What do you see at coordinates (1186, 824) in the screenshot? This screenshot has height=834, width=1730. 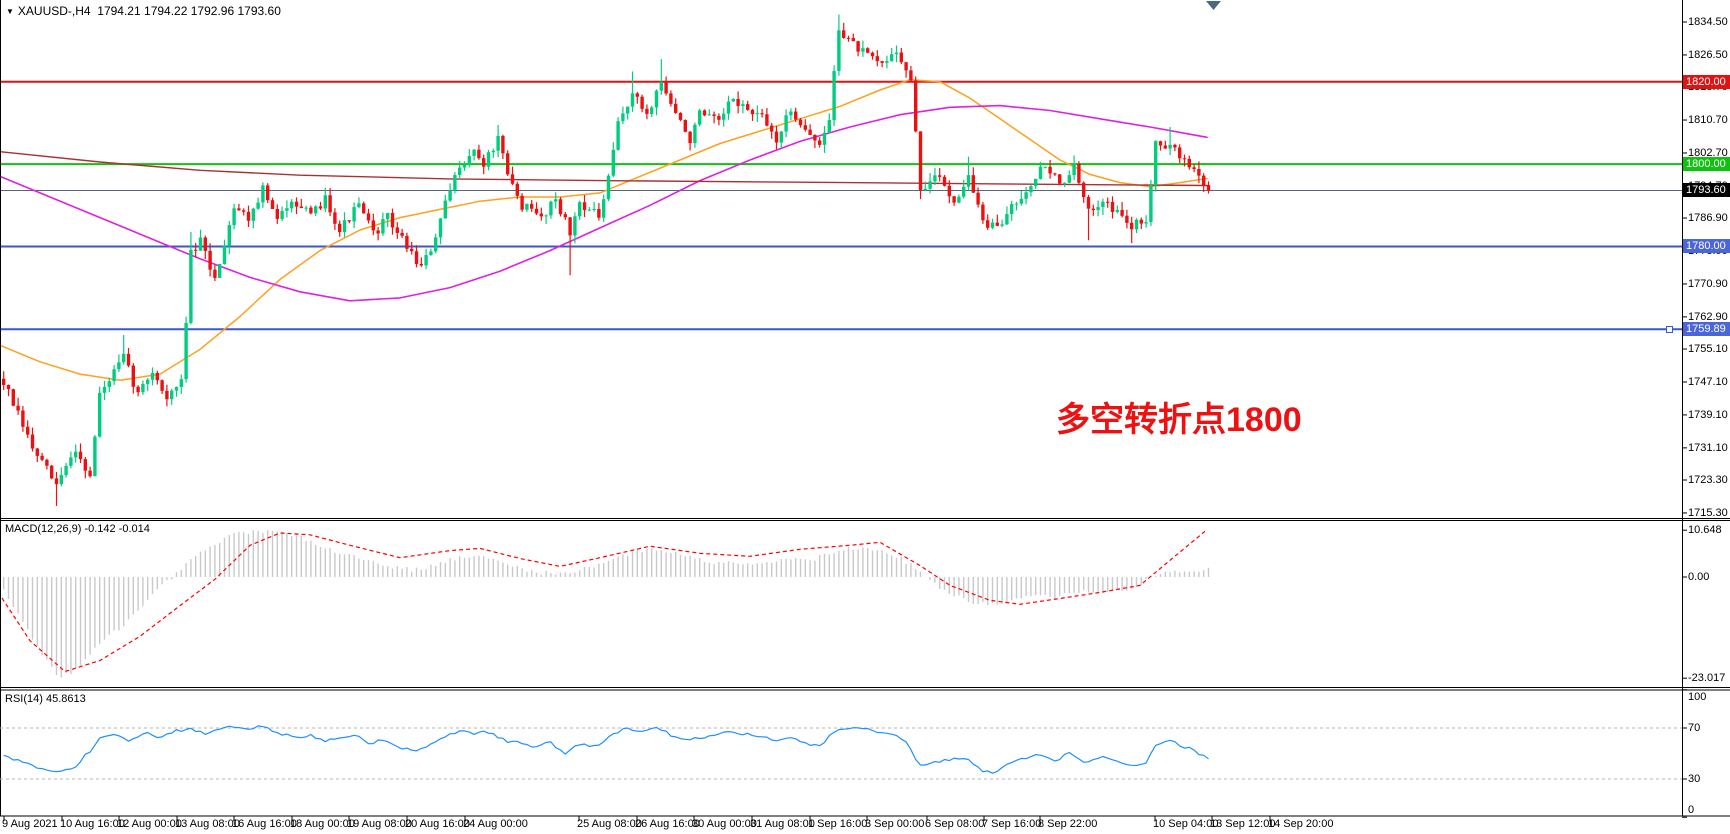 I see `time-axis-label: 10 Sep 04:00` at bounding box center [1186, 824].